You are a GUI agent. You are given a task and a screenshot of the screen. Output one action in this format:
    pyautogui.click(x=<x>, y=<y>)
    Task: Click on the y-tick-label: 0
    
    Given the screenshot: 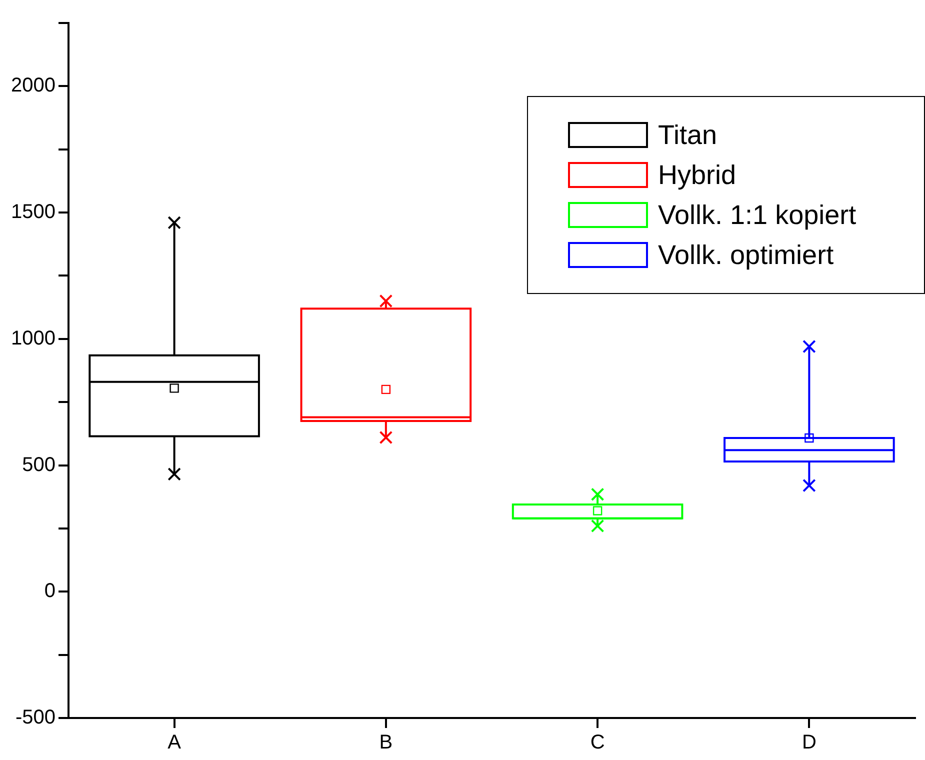 What is the action you would take?
    pyautogui.click(x=50, y=591)
    